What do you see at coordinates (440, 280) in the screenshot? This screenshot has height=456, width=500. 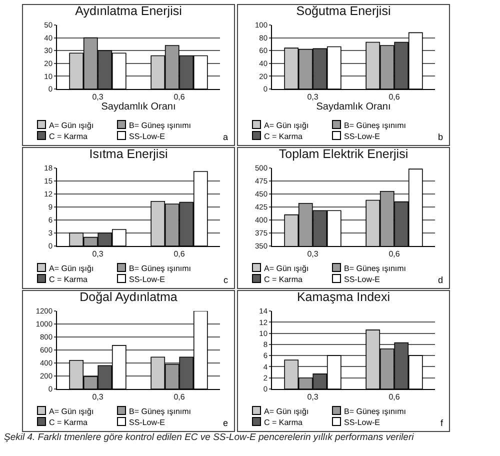 I see `text: d` at bounding box center [440, 280].